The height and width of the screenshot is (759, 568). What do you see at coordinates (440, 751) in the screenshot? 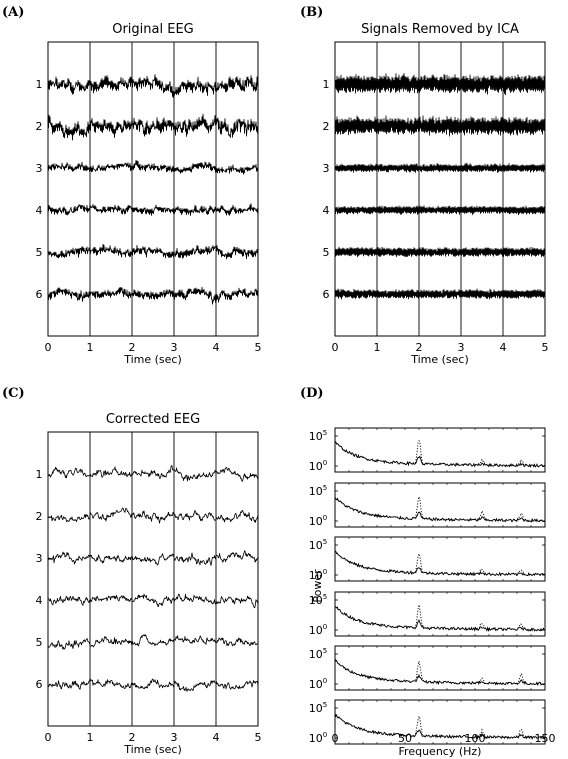
I see `x-axis-label: Frequency (Hz)` at bounding box center [440, 751].